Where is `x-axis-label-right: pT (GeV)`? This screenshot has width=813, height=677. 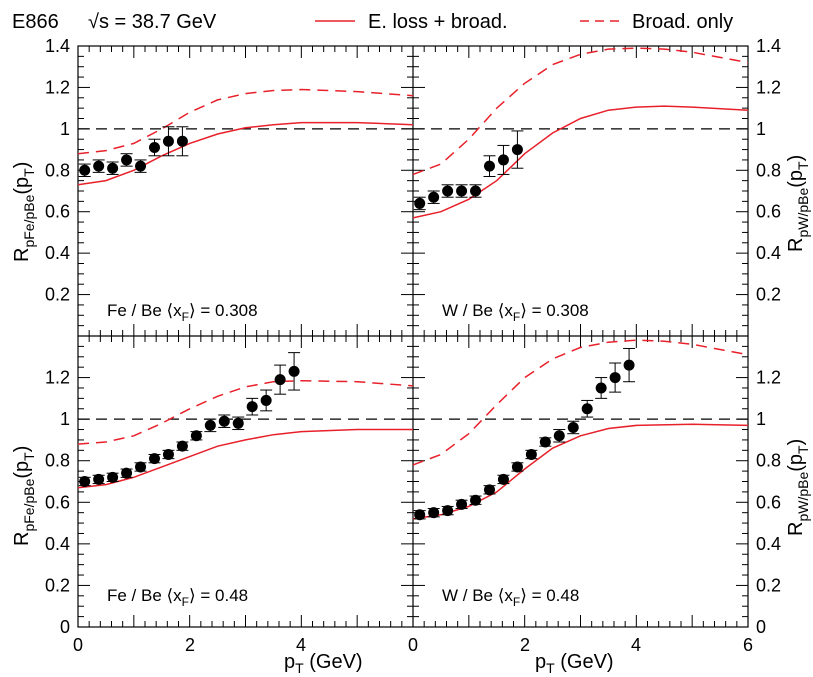 x-axis-label-right: pT (GeV) is located at coordinates (574, 663).